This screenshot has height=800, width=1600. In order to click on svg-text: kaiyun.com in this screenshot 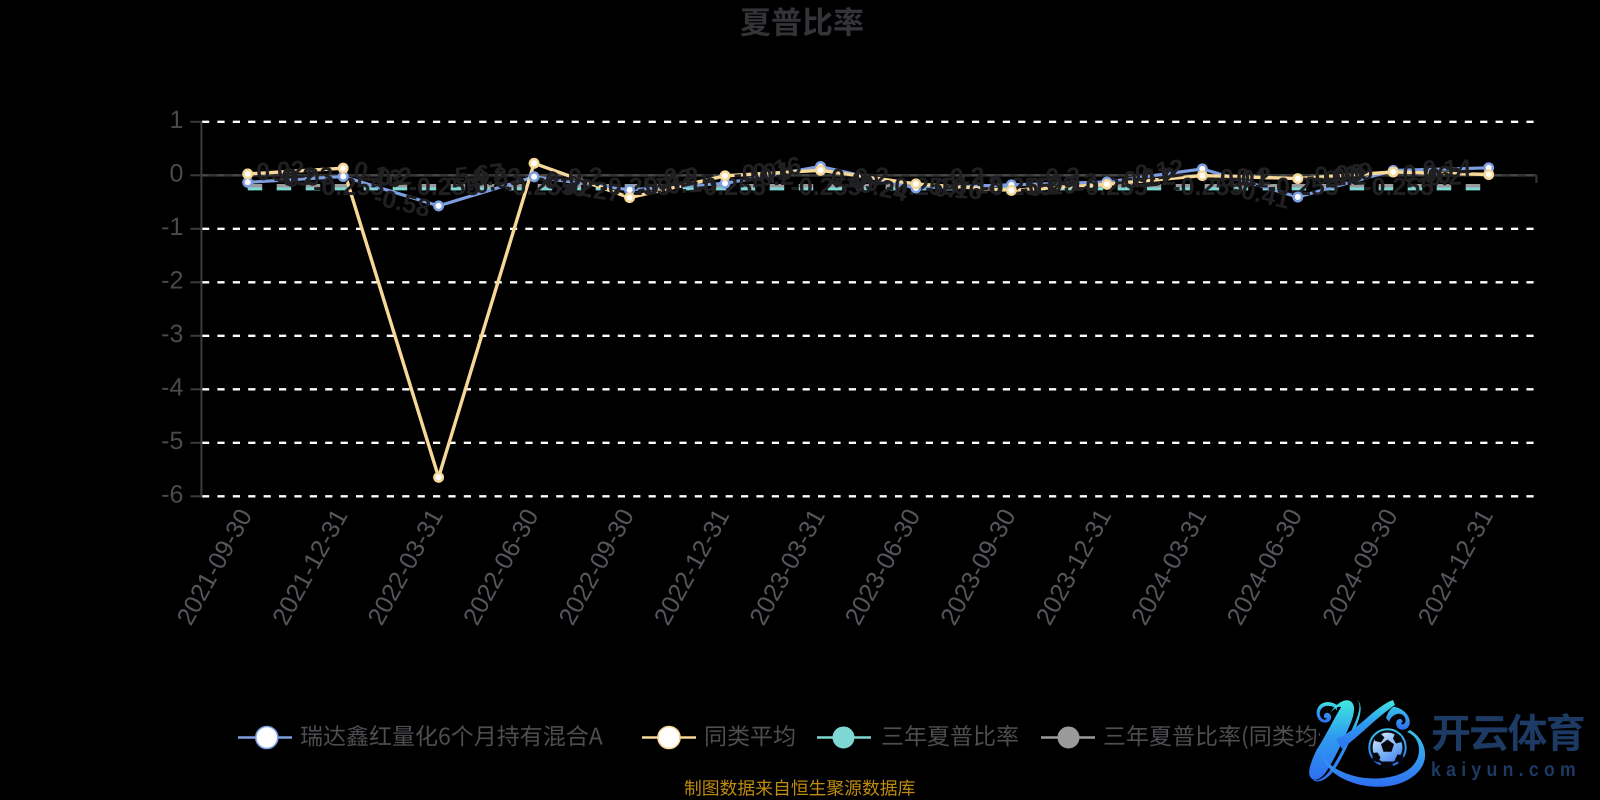, I will do `click(1506, 770)`.